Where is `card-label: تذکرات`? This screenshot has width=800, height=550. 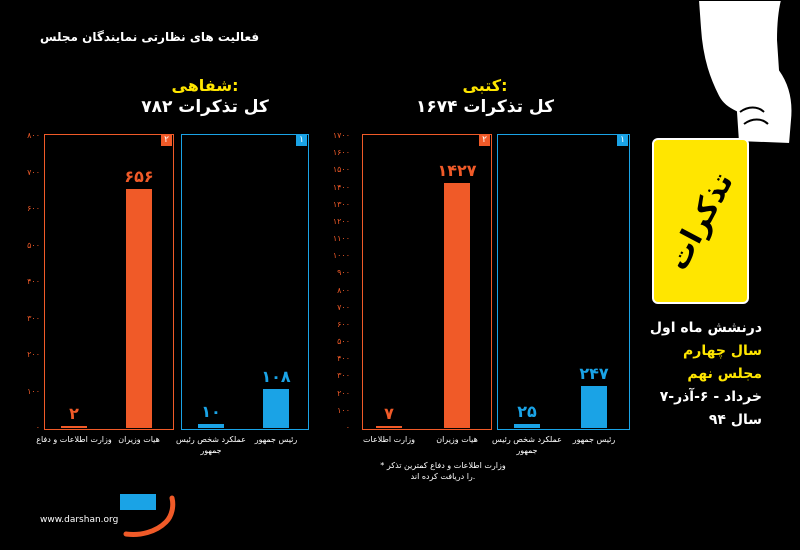 card-label: تذکرات is located at coordinates (700, 221).